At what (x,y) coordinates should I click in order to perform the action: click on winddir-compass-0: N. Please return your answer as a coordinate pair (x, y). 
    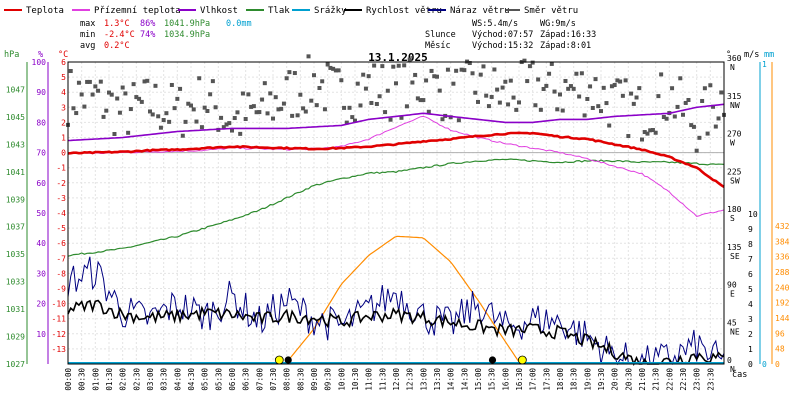
    Looking at the image, I should click on (732, 67).